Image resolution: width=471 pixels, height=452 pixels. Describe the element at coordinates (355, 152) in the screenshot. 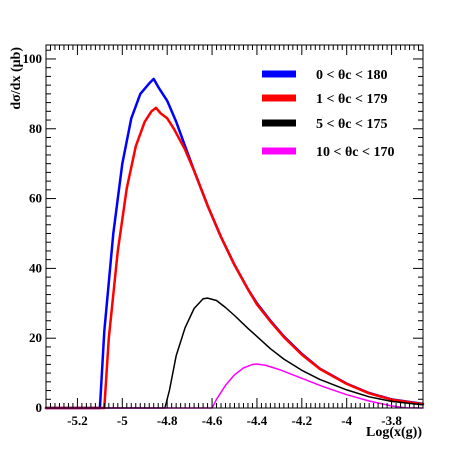

I see `legend-label-4: 10 < θc < 170` at that location.